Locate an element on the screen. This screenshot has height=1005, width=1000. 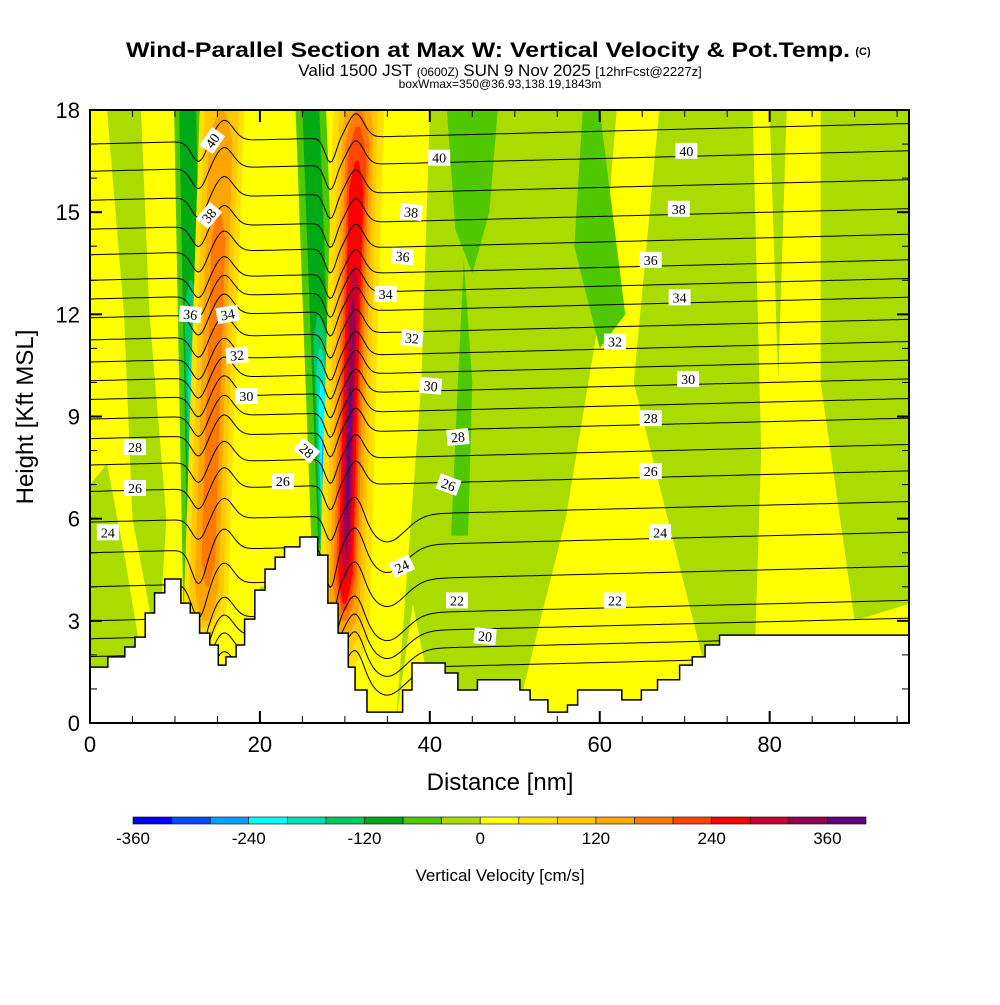
colorbar-tick-label: -240 is located at coordinates (249, 838).